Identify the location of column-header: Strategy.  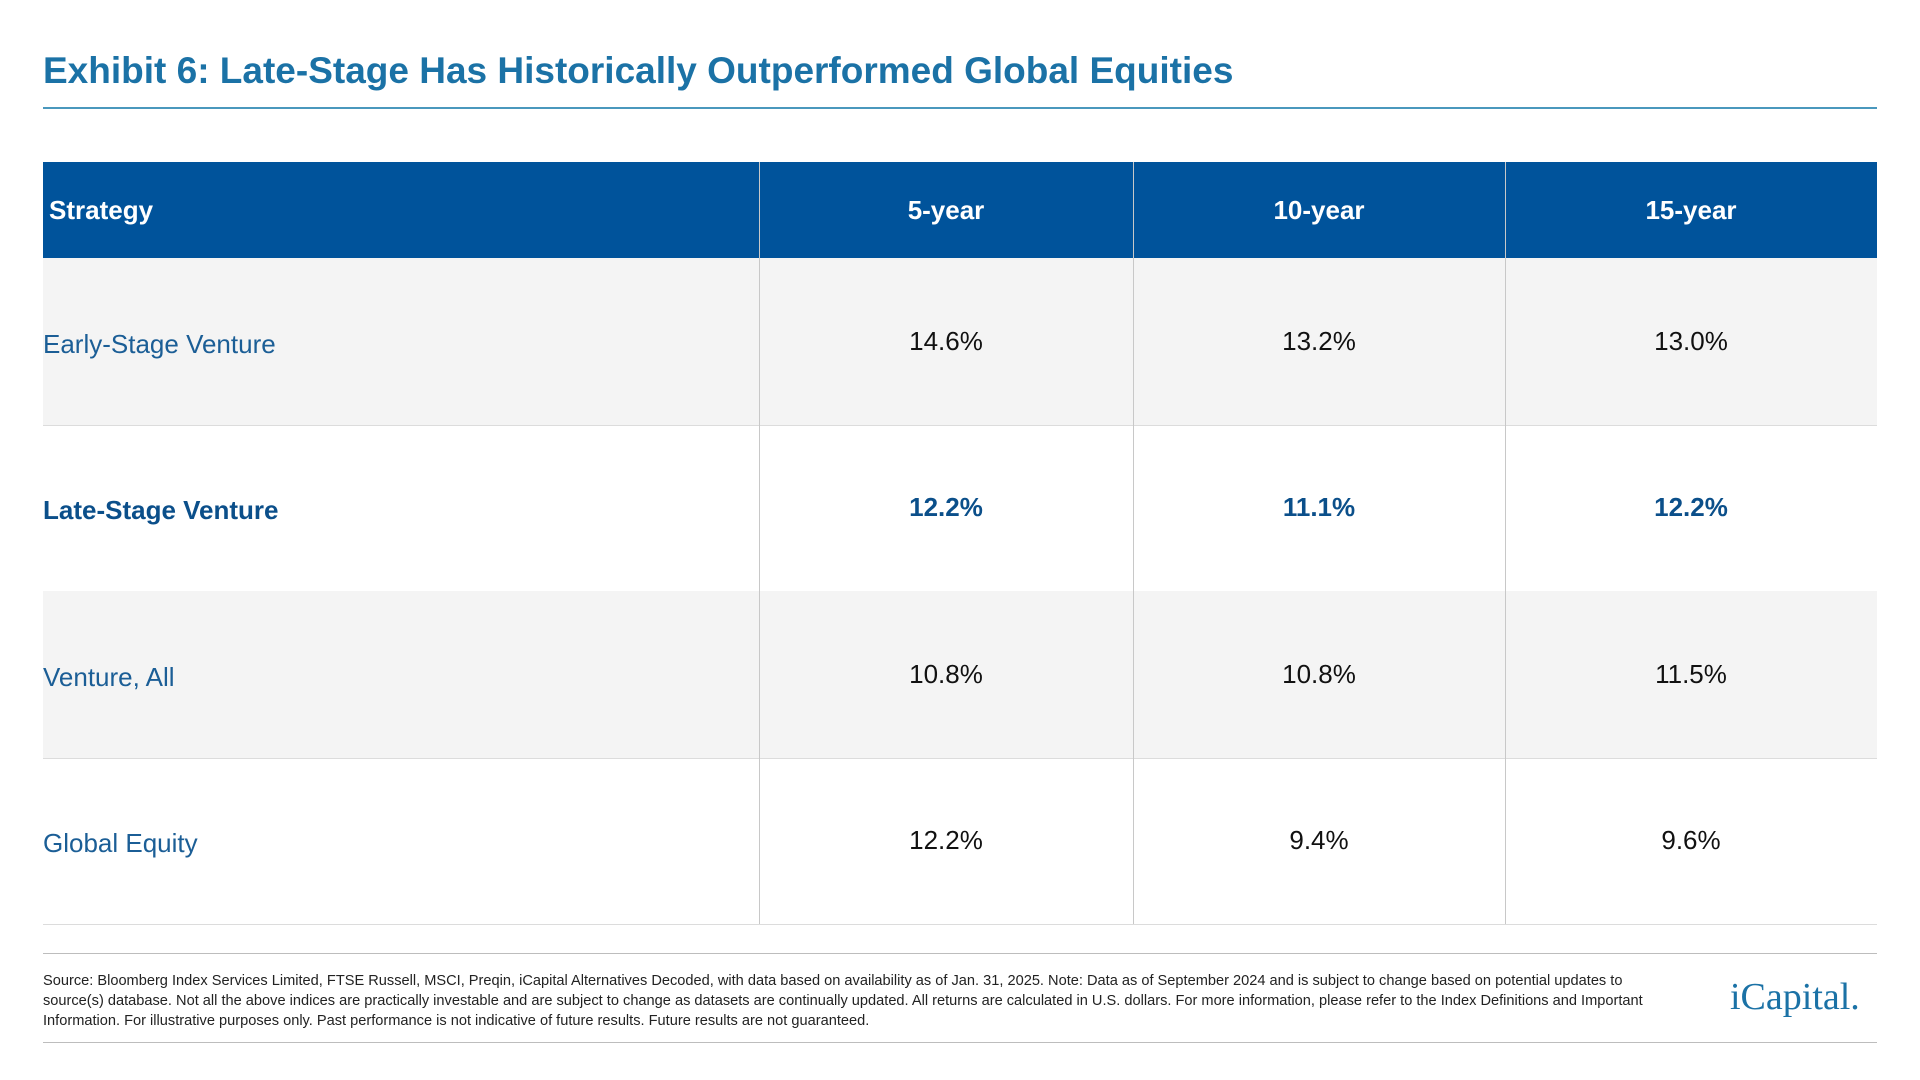
(401, 210).